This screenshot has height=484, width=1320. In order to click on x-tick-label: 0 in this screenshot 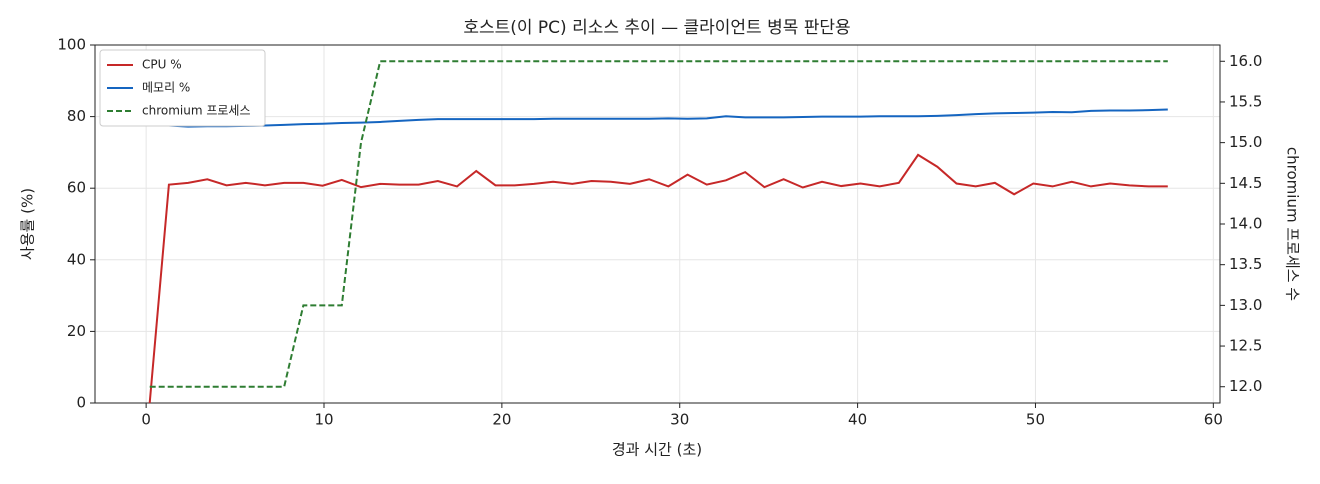, I will do `click(146, 420)`.